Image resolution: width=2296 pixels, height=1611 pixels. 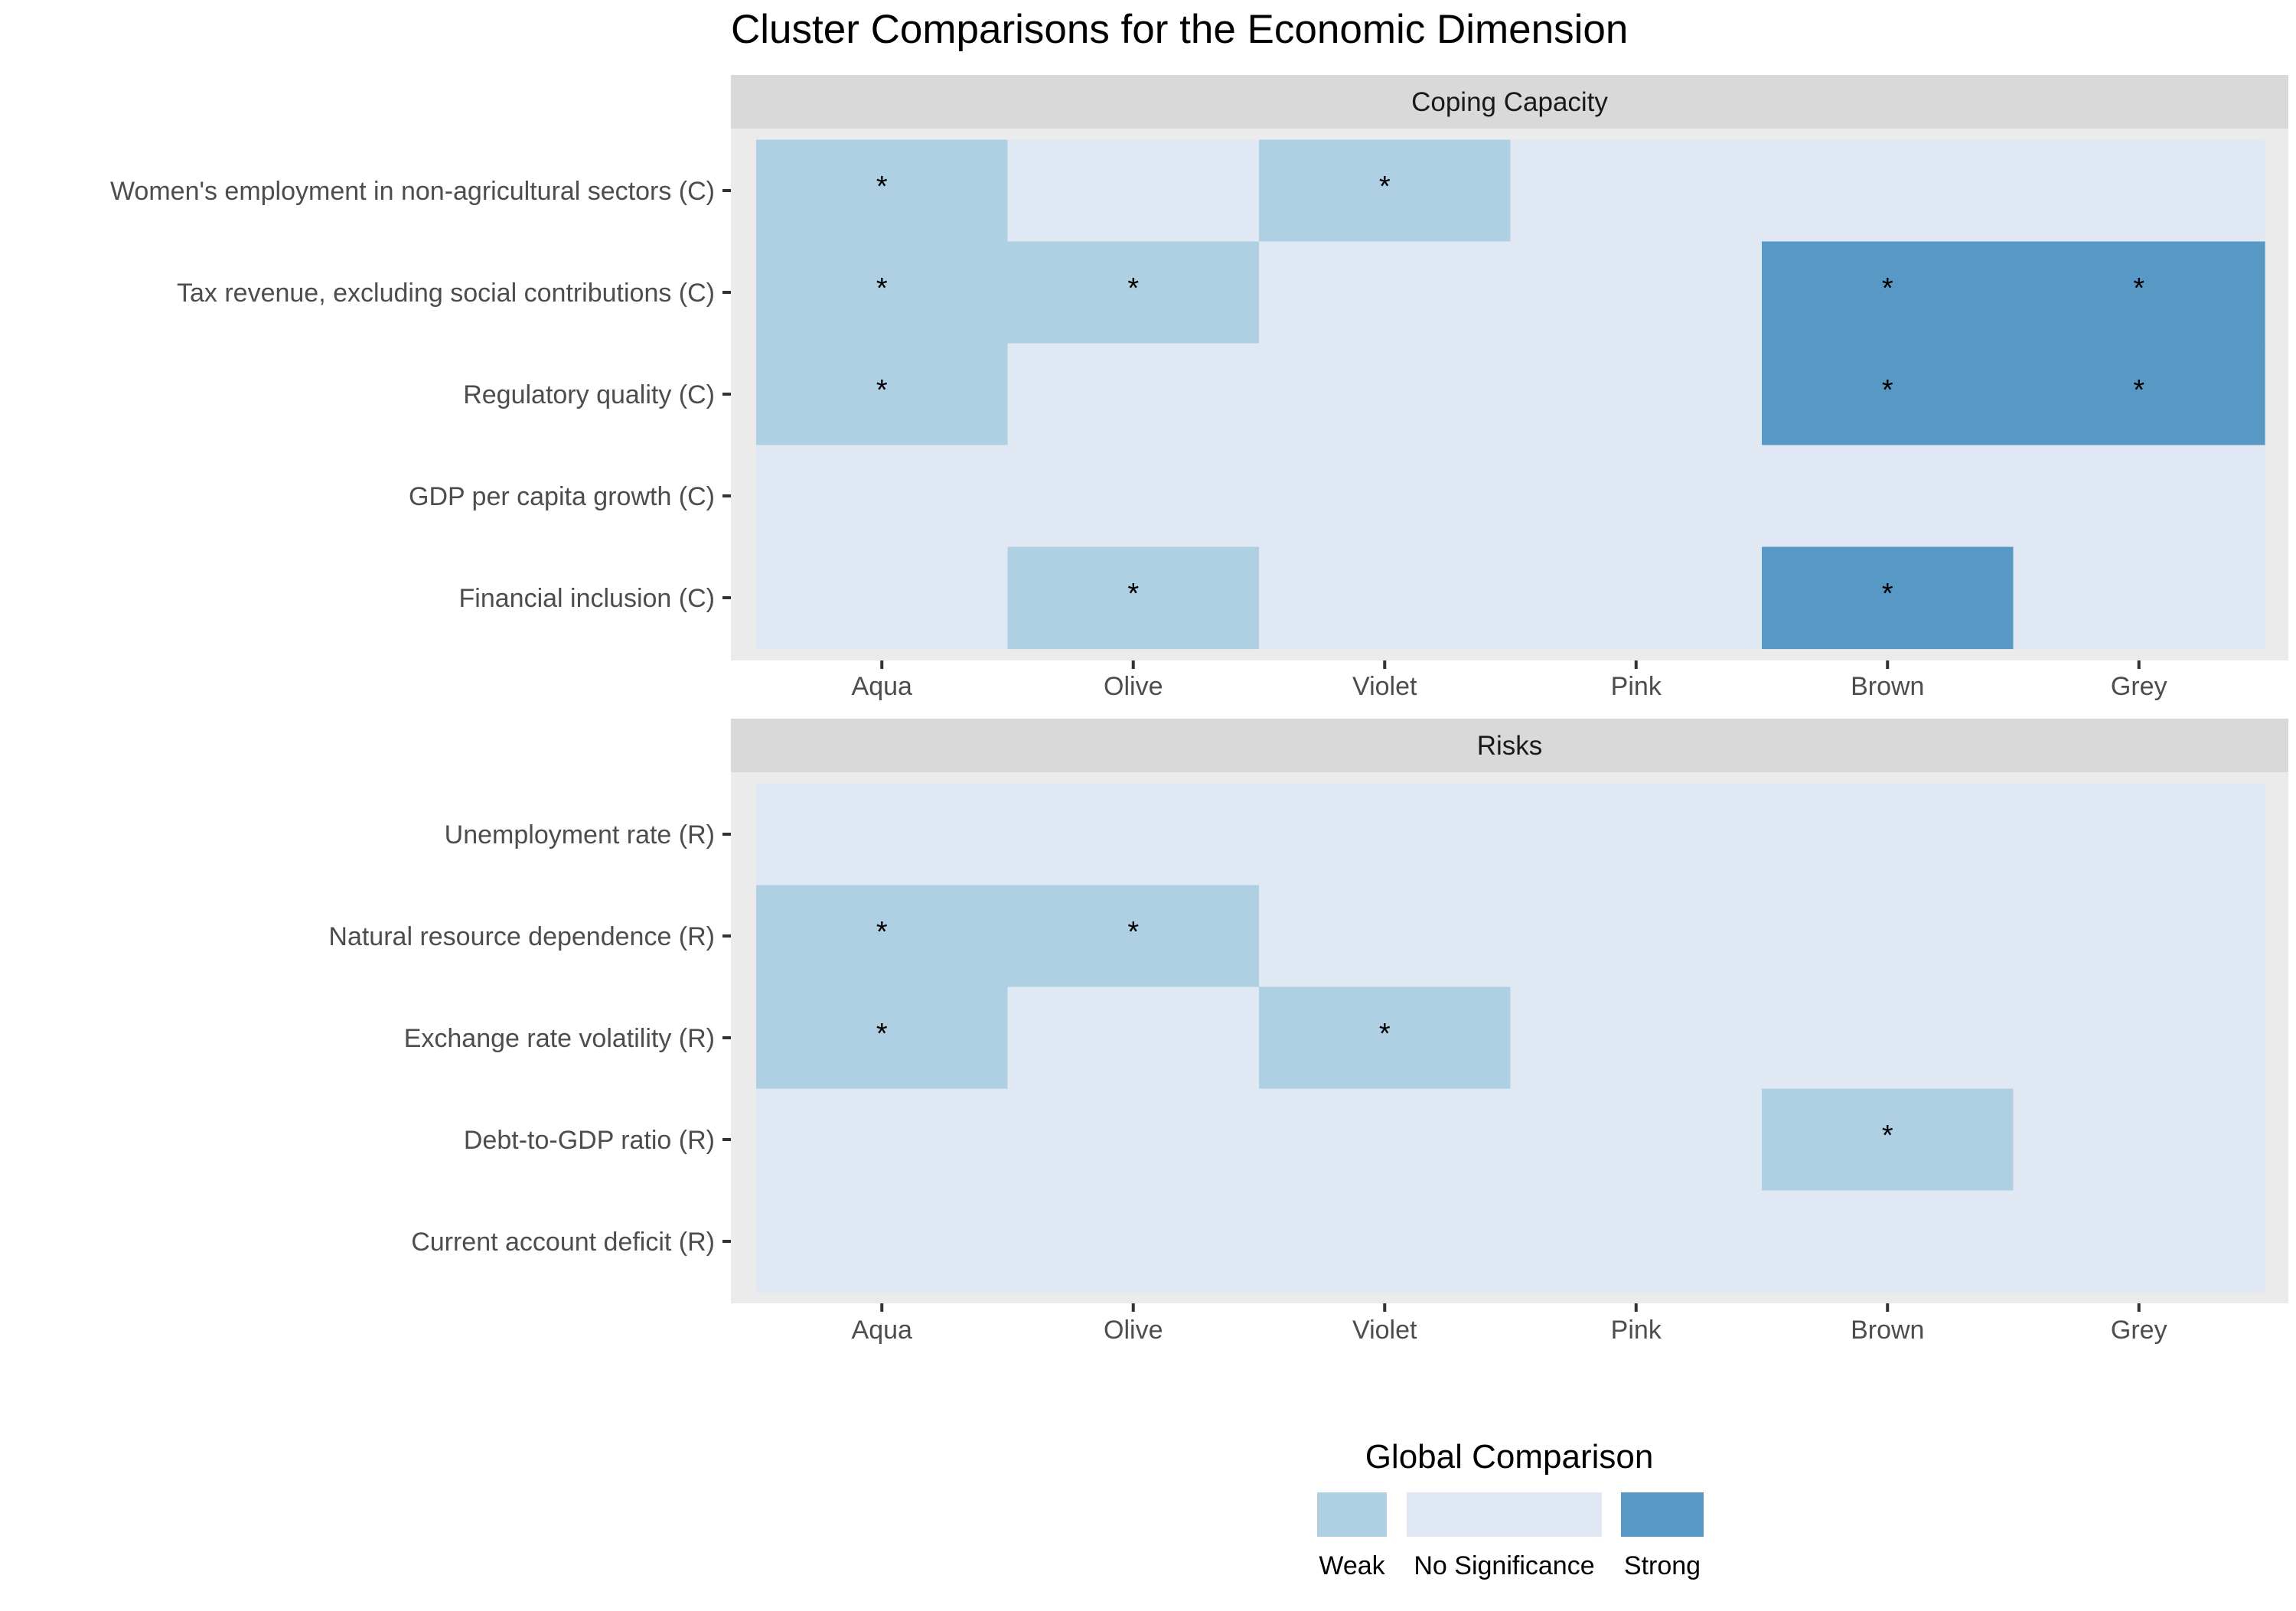 What do you see at coordinates (1887, 686) in the screenshot?
I see `x-tick-label: Brown` at bounding box center [1887, 686].